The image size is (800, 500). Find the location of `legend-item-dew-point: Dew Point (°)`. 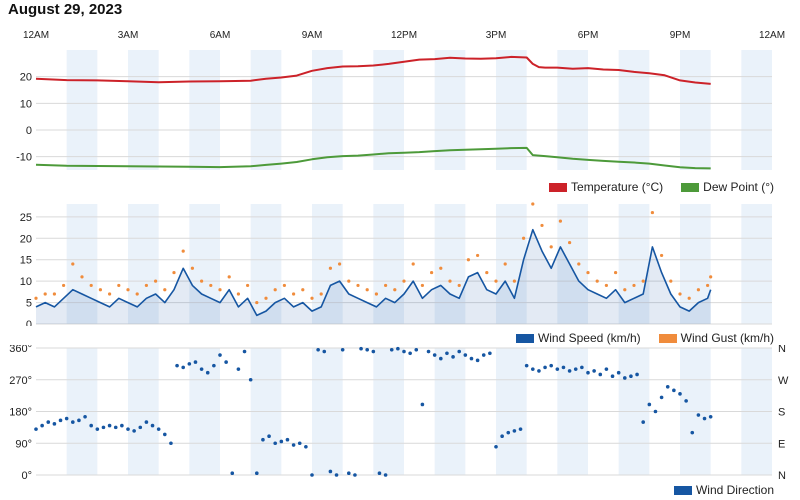

legend-item-dew-point: Dew Point (°) is located at coordinates (727, 187).